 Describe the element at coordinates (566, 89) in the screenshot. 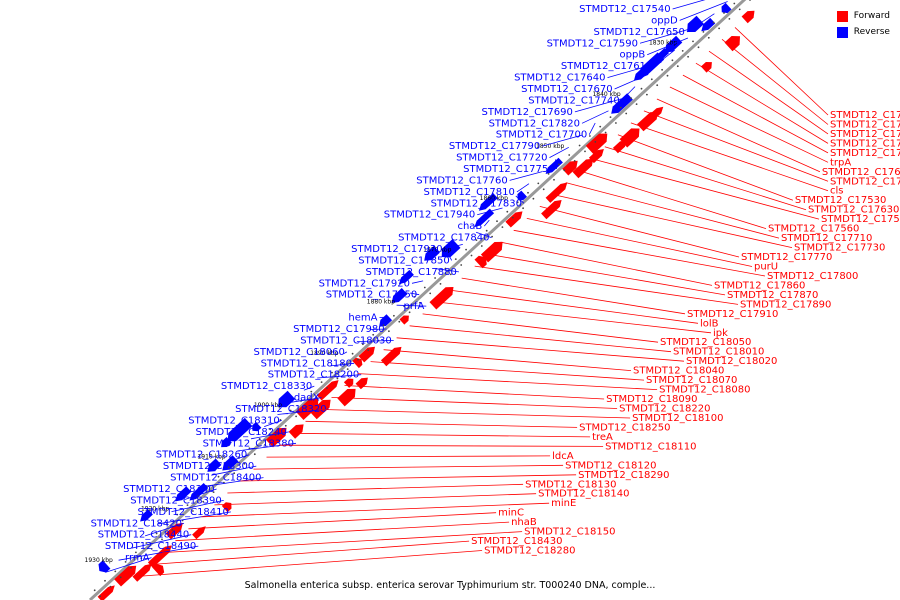

I see `reverse-gene-label: STMDT12_C17670` at that location.